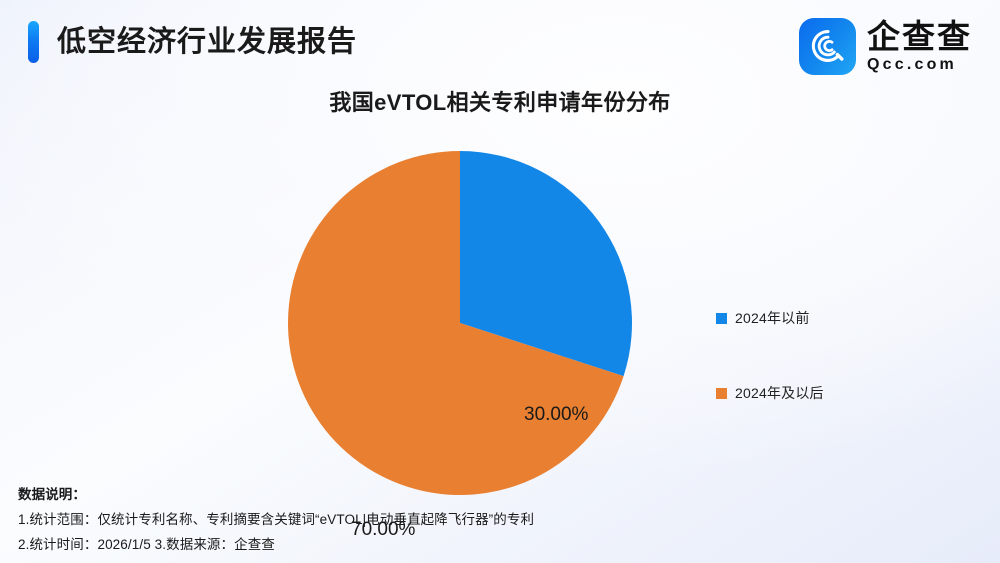 The image size is (1000, 563). I want to click on title-accent-bar, so click(33, 42).